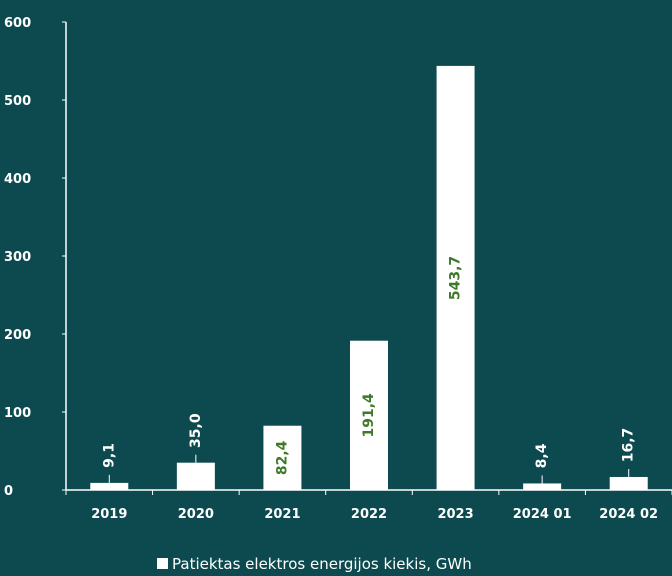  Describe the element at coordinates (542, 455) in the screenshot. I see `data-label: 8,4` at that location.